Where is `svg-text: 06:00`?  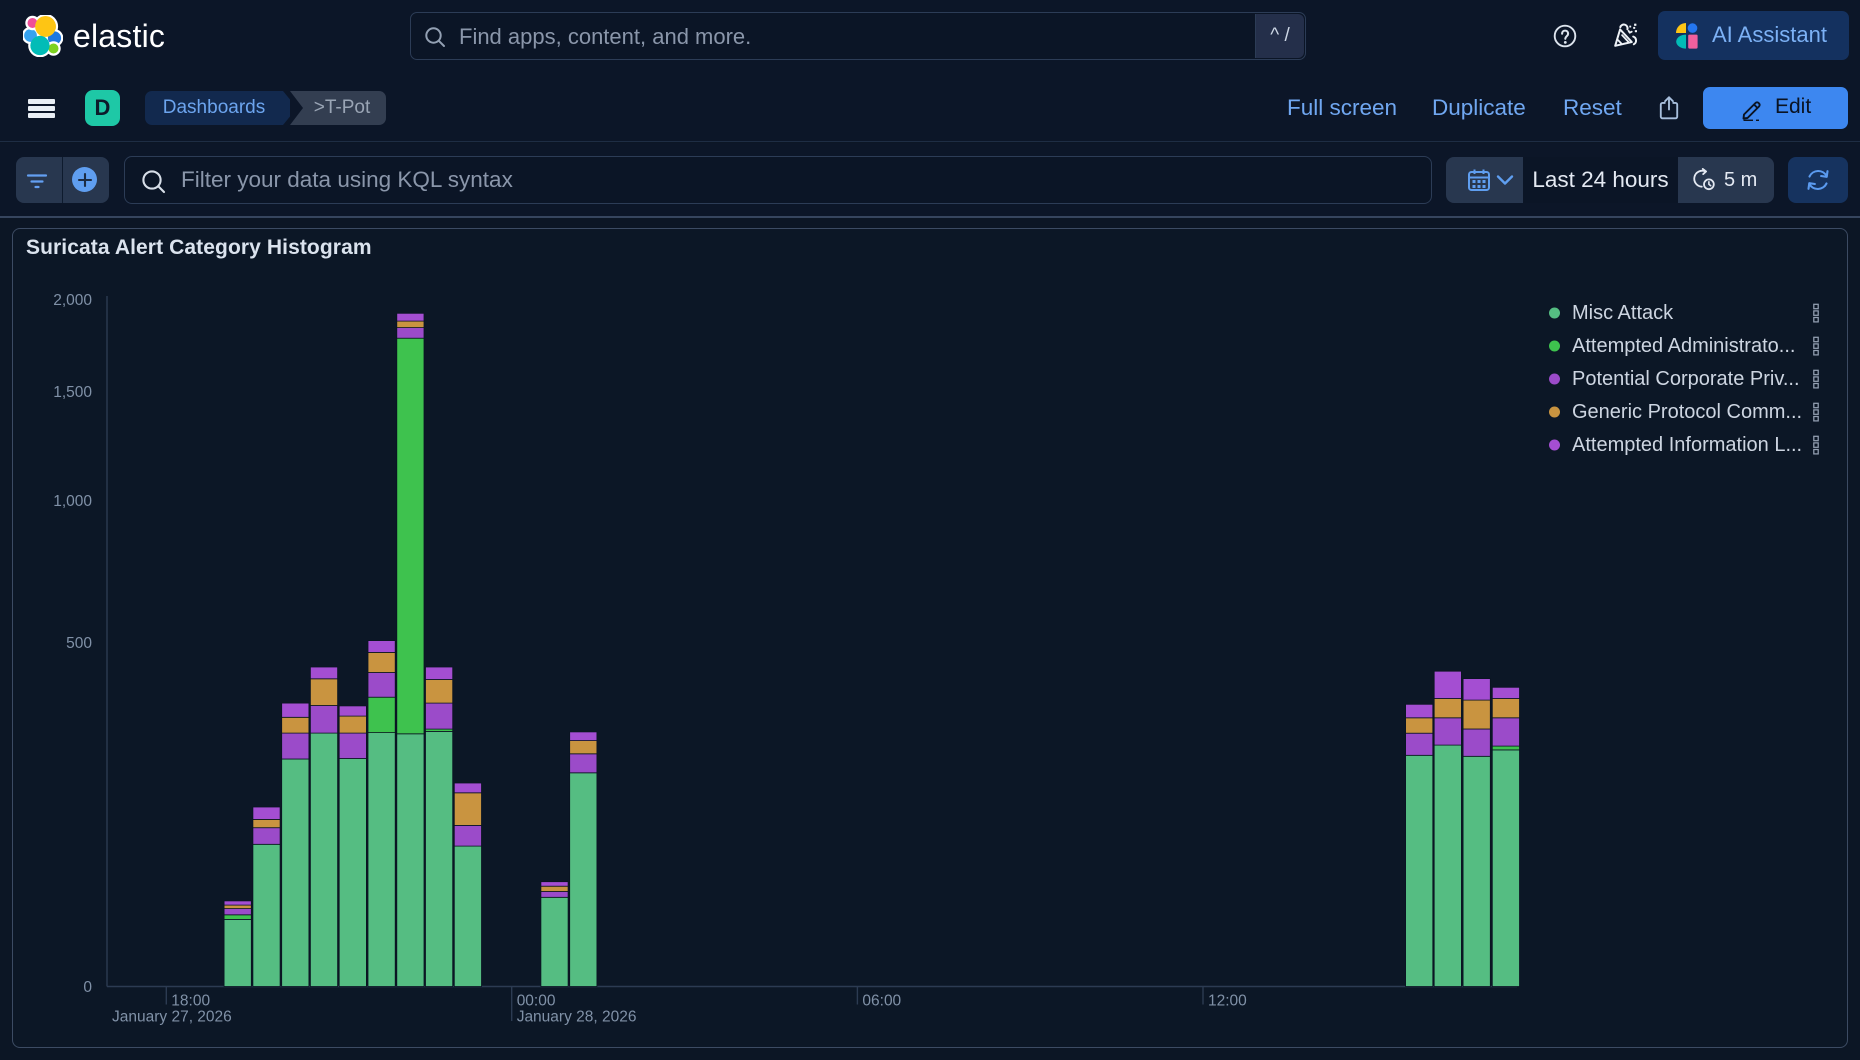 svg-text: 06:00 is located at coordinates (881, 1001).